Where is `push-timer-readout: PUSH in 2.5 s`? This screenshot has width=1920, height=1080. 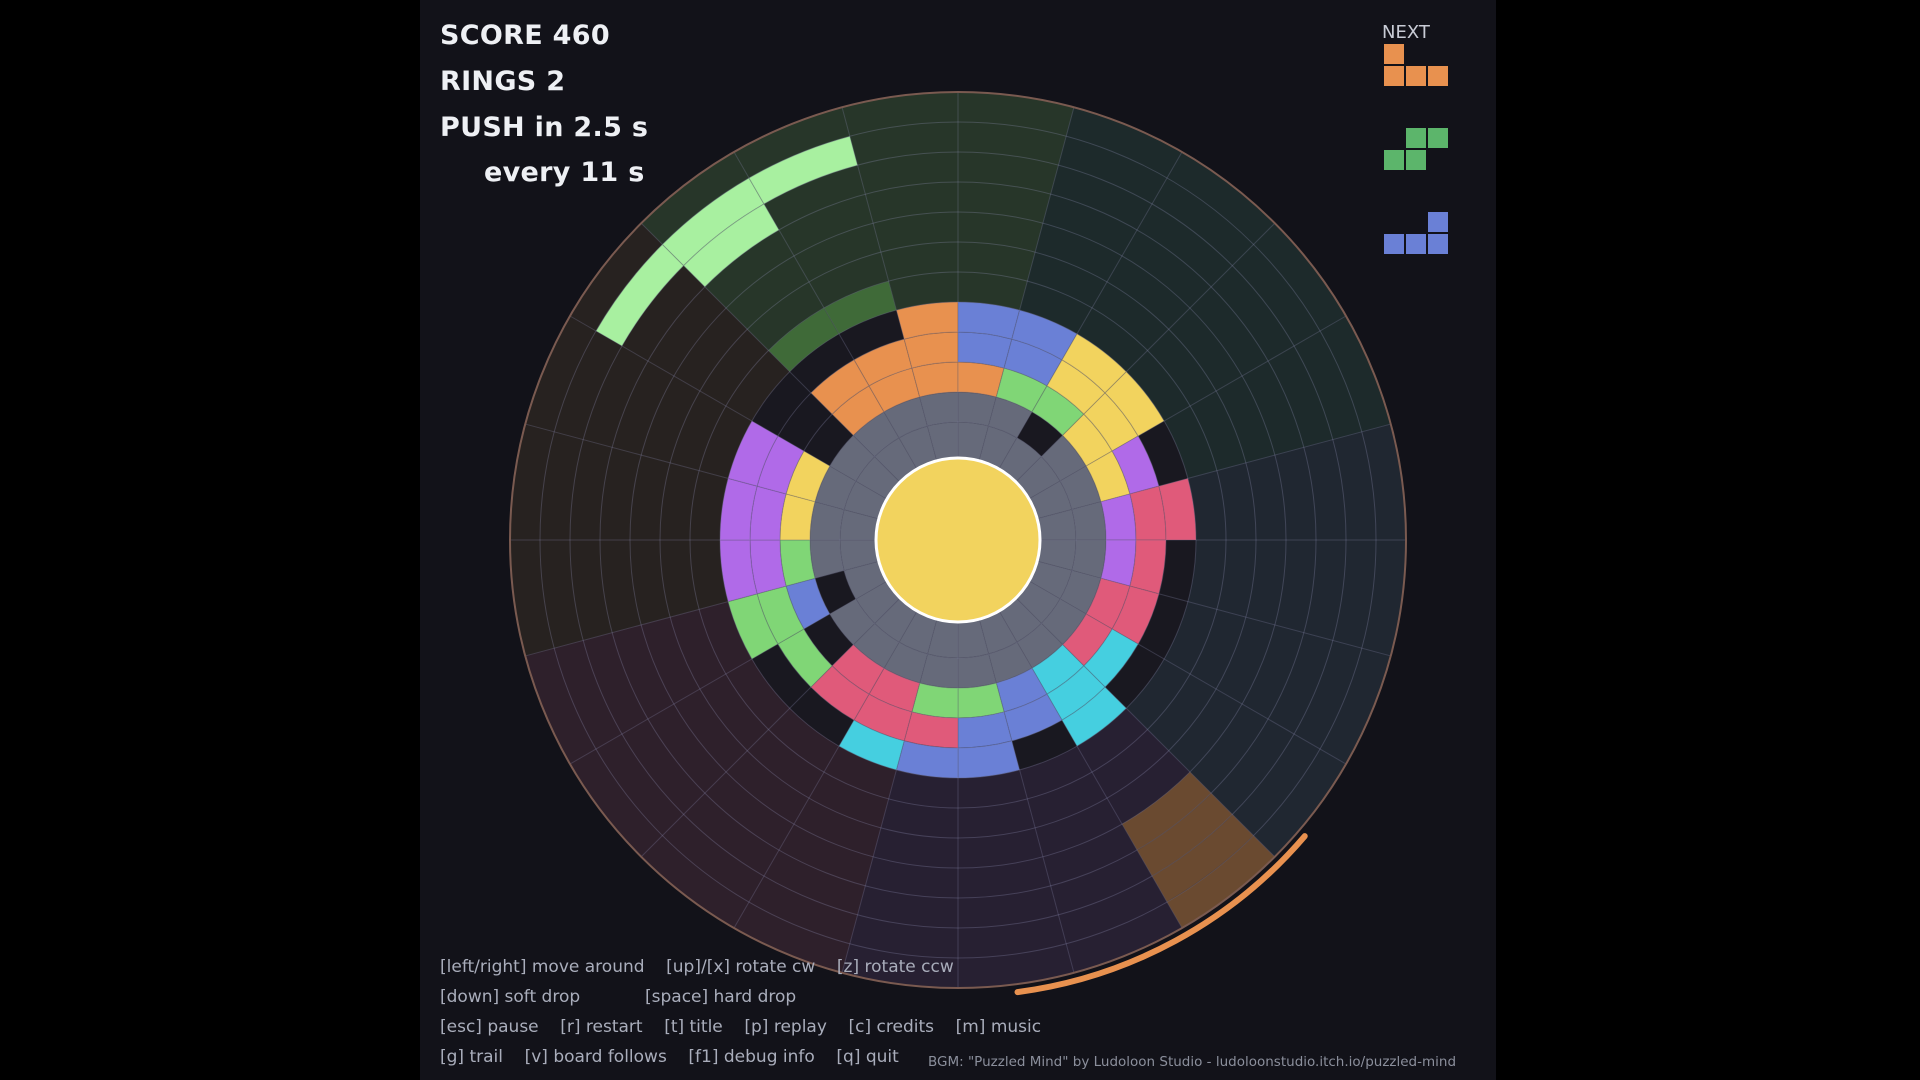
push-timer-readout: PUSH in 2.5 s is located at coordinates (544, 127).